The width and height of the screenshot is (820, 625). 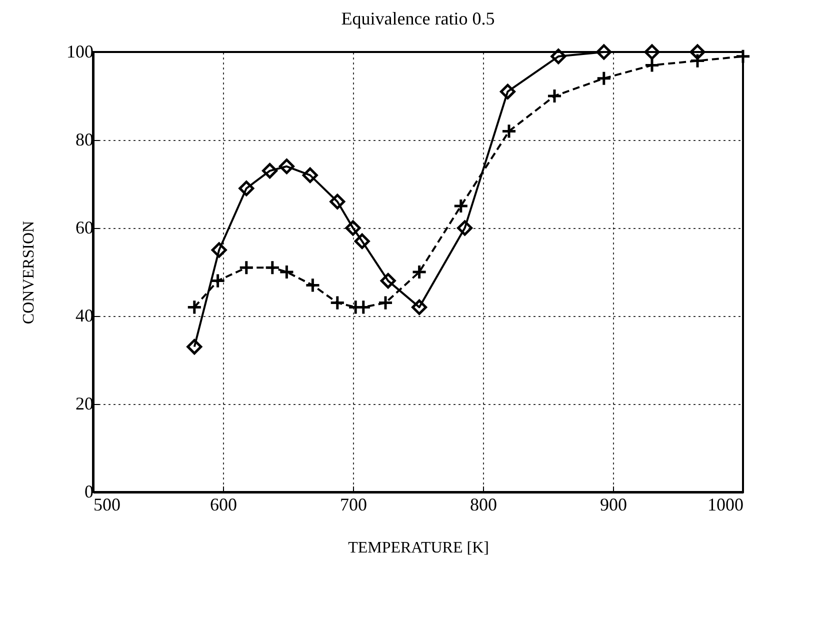 What do you see at coordinates (726, 504) in the screenshot?
I see `x-tick-label: 1000` at bounding box center [726, 504].